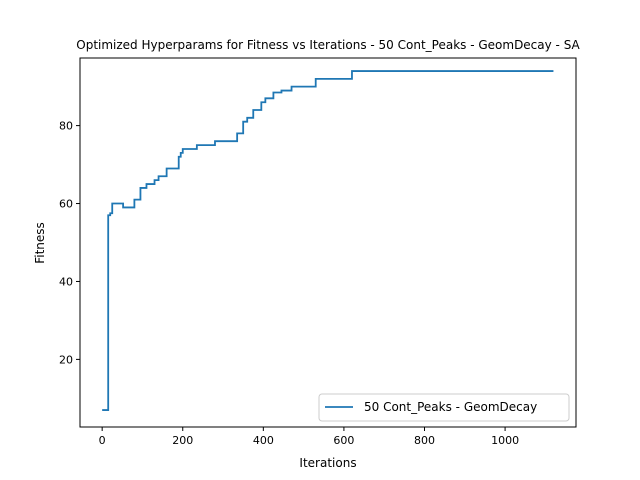  What do you see at coordinates (69, 243) in the screenshot?
I see `y-axis: 20 40 60 80` at bounding box center [69, 243].